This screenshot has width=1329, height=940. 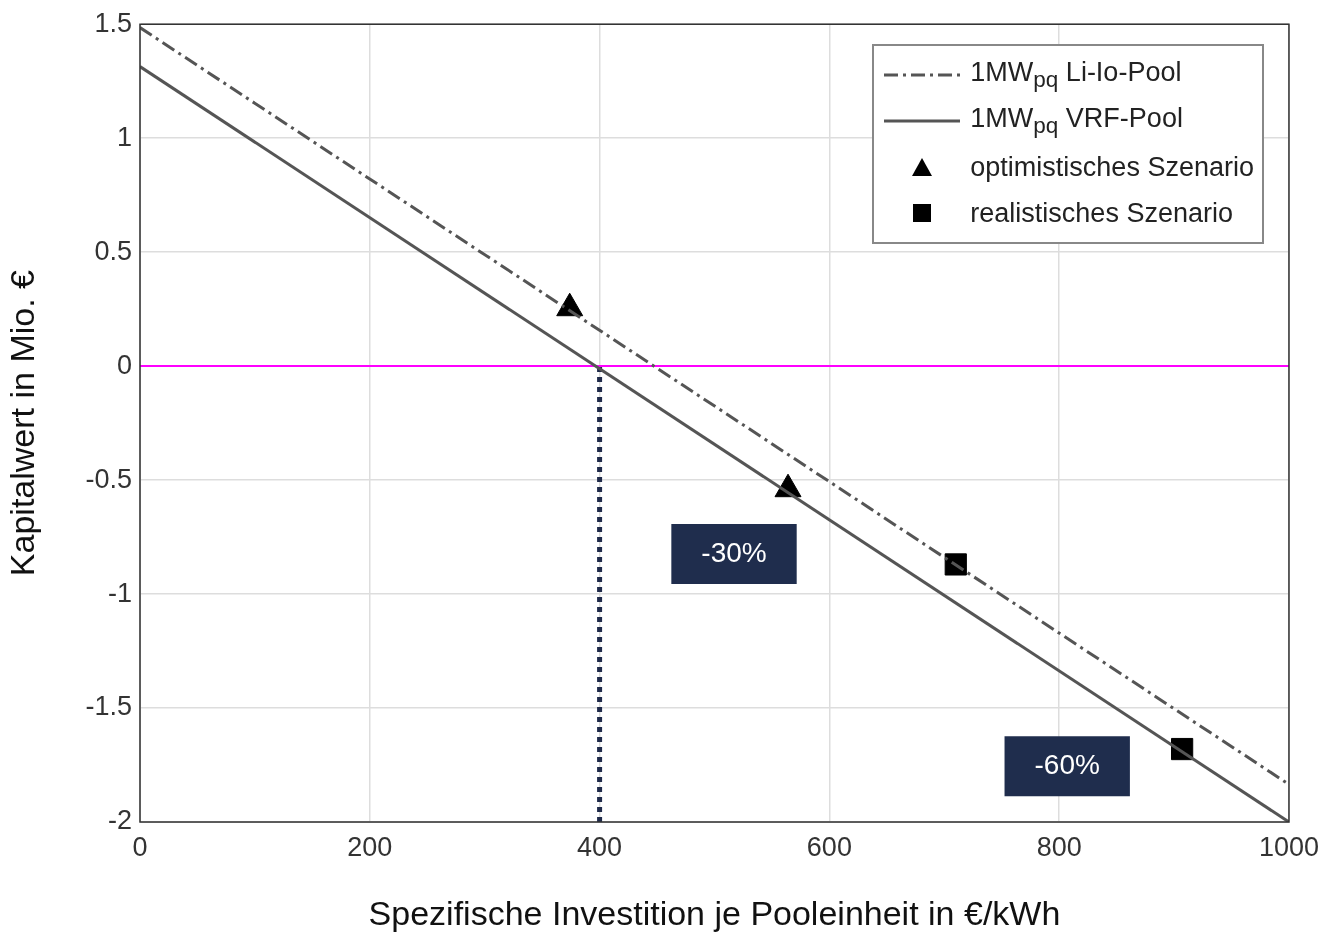 I want to click on x-tick-label: 200, so click(x=370, y=846).